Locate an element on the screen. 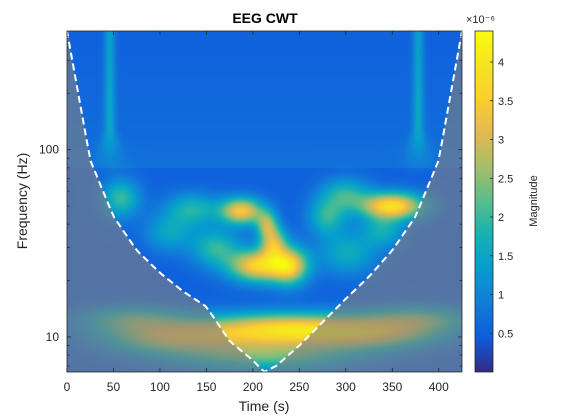  y-tick-label: 10 is located at coordinates (53, 337).